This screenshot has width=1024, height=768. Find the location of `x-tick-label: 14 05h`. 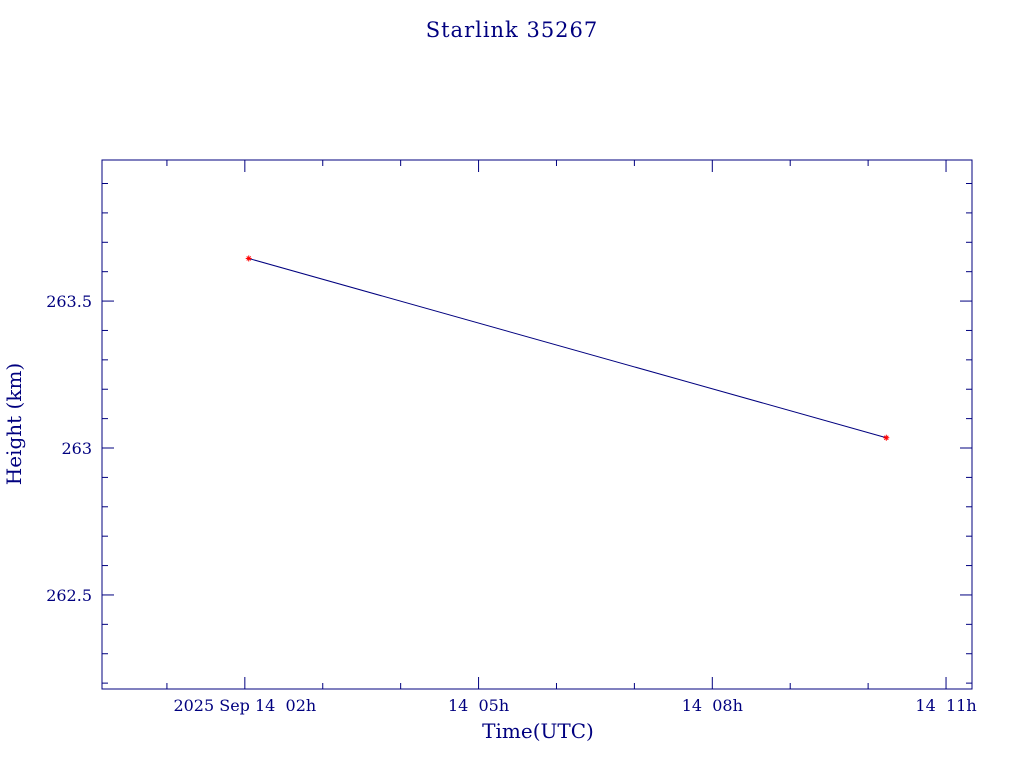

x-tick-label: 14 05h is located at coordinates (478, 705).